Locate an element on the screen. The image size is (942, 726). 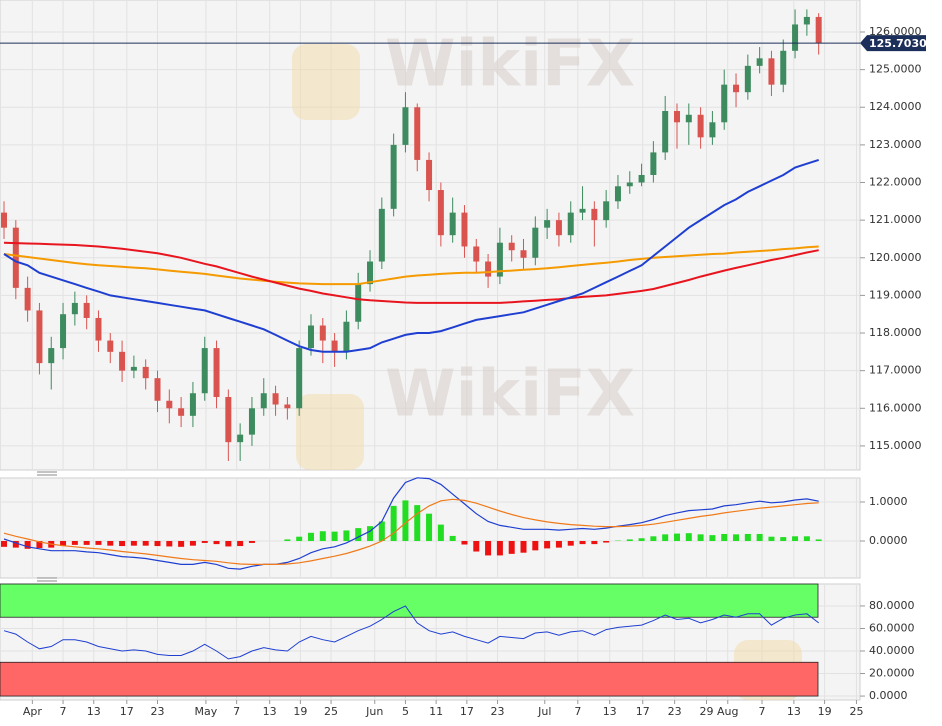
y-tick-label: 1.0000 is located at coordinates (888, 501).